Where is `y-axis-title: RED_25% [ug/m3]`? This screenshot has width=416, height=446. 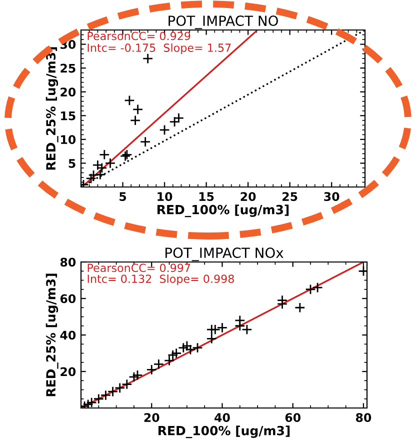
y-axis-title: RED_25% [ug/m3] is located at coordinates (52, 335).